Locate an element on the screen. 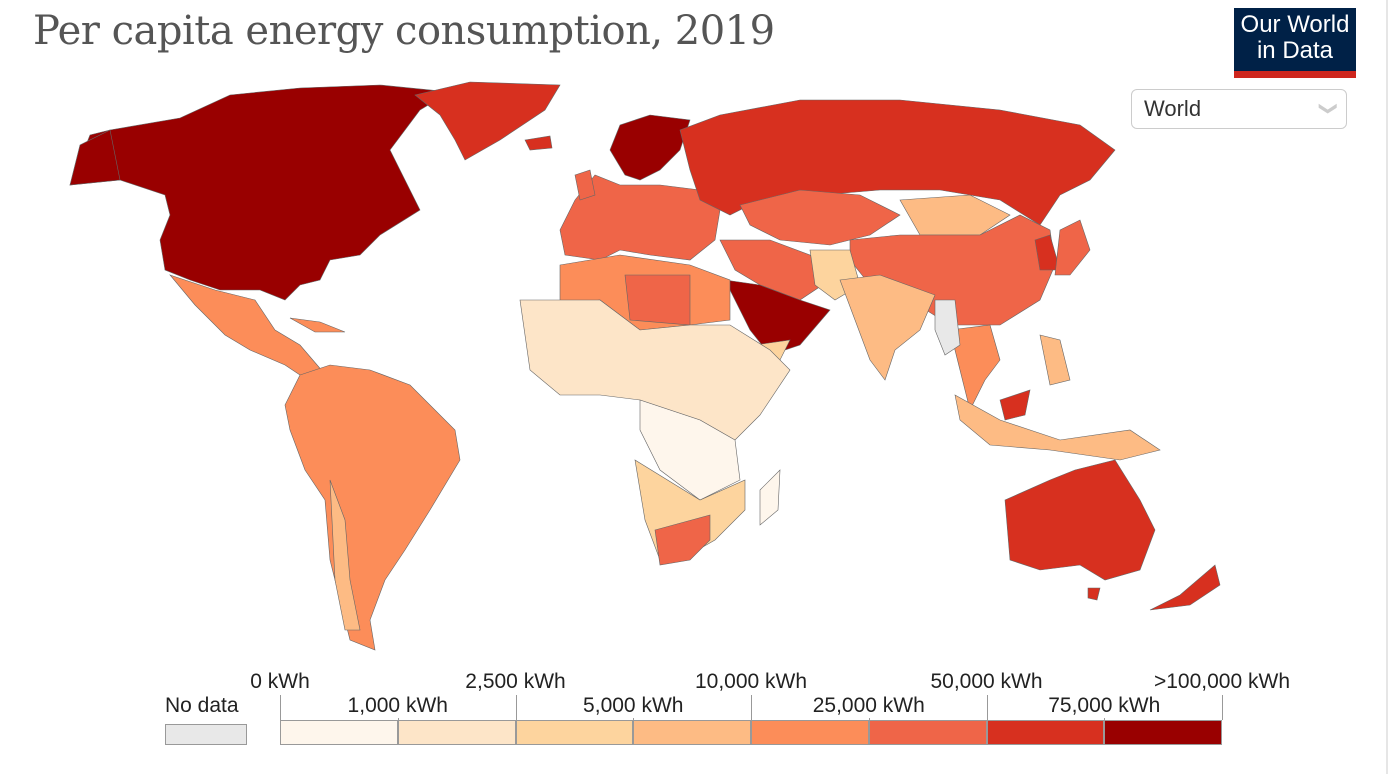 The width and height of the screenshot is (1388, 776). country-mongolia is located at coordinates (955, 215).